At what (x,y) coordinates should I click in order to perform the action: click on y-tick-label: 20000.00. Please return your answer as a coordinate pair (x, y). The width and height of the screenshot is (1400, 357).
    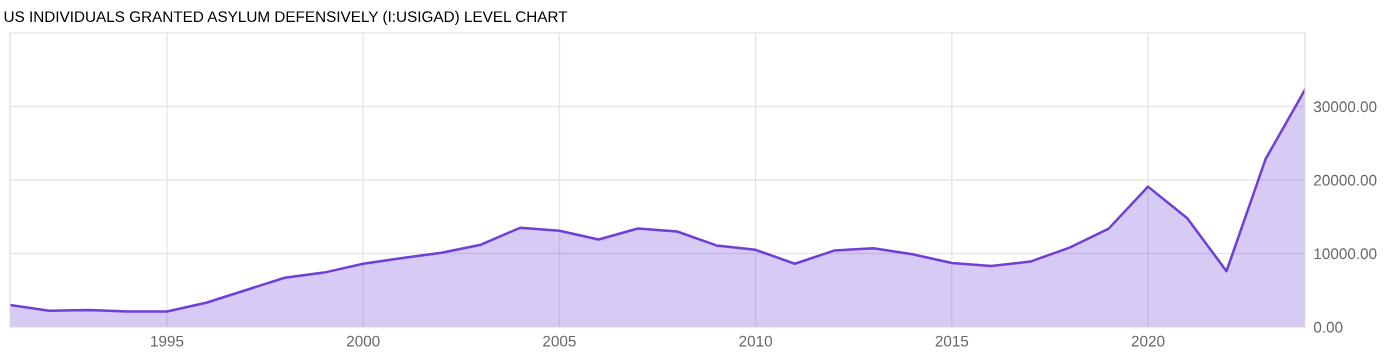
    Looking at the image, I should click on (1345, 180).